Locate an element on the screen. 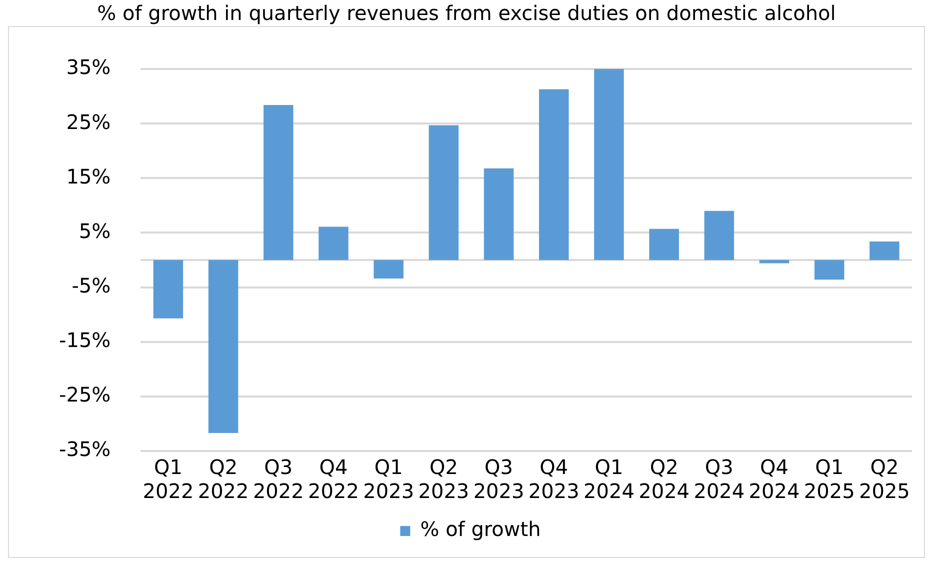 Image resolution: width=933 pixels, height=565 pixels. x-tick-label: Q1 2022 is located at coordinates (168, 479).